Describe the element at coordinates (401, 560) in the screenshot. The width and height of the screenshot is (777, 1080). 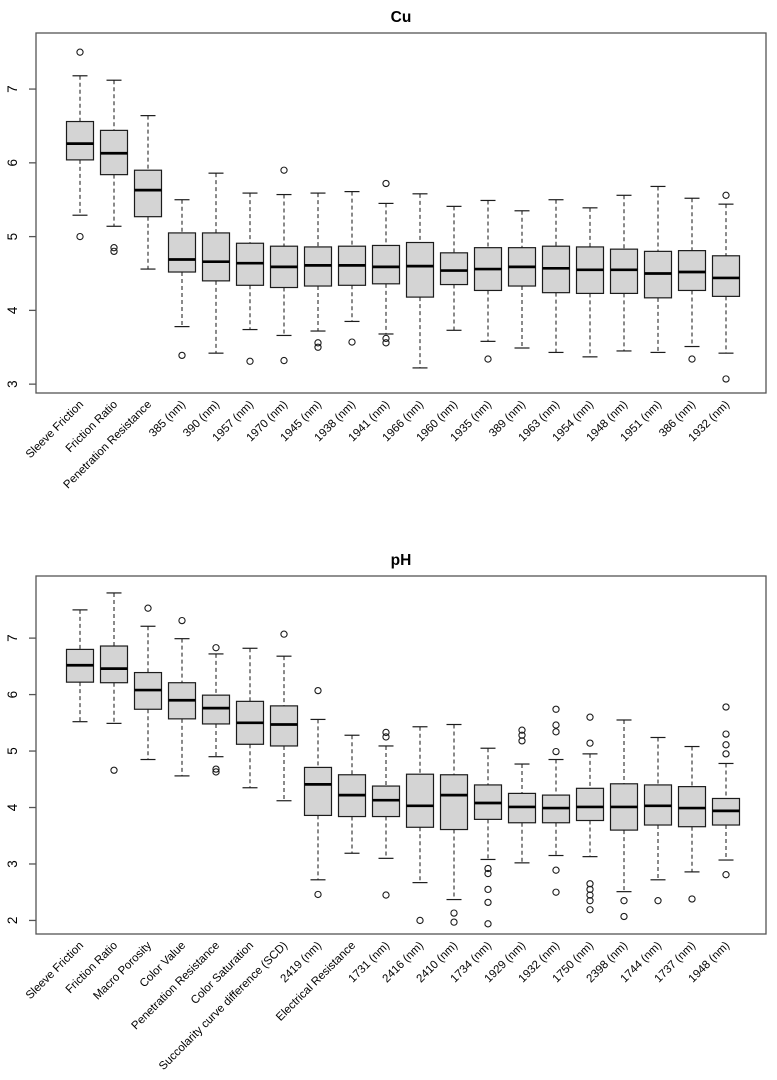
I see `chart-title: pH` at that location.